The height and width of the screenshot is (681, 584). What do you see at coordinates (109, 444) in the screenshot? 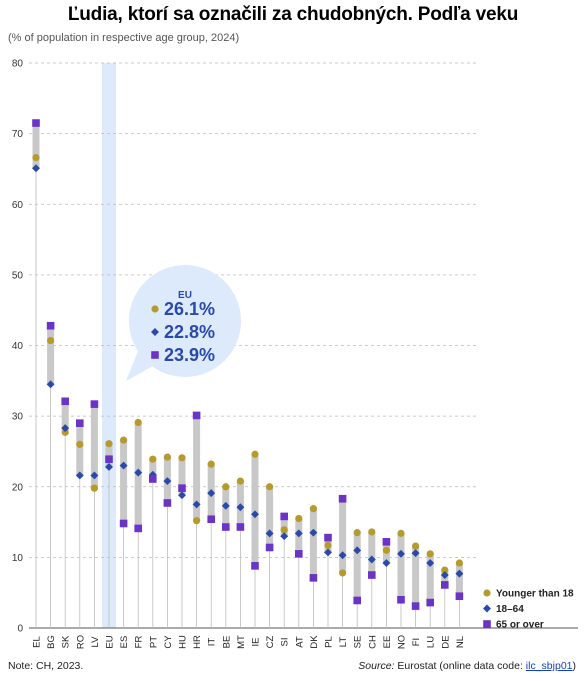
I see `point-young-eu` at bounding box center [109, 444].